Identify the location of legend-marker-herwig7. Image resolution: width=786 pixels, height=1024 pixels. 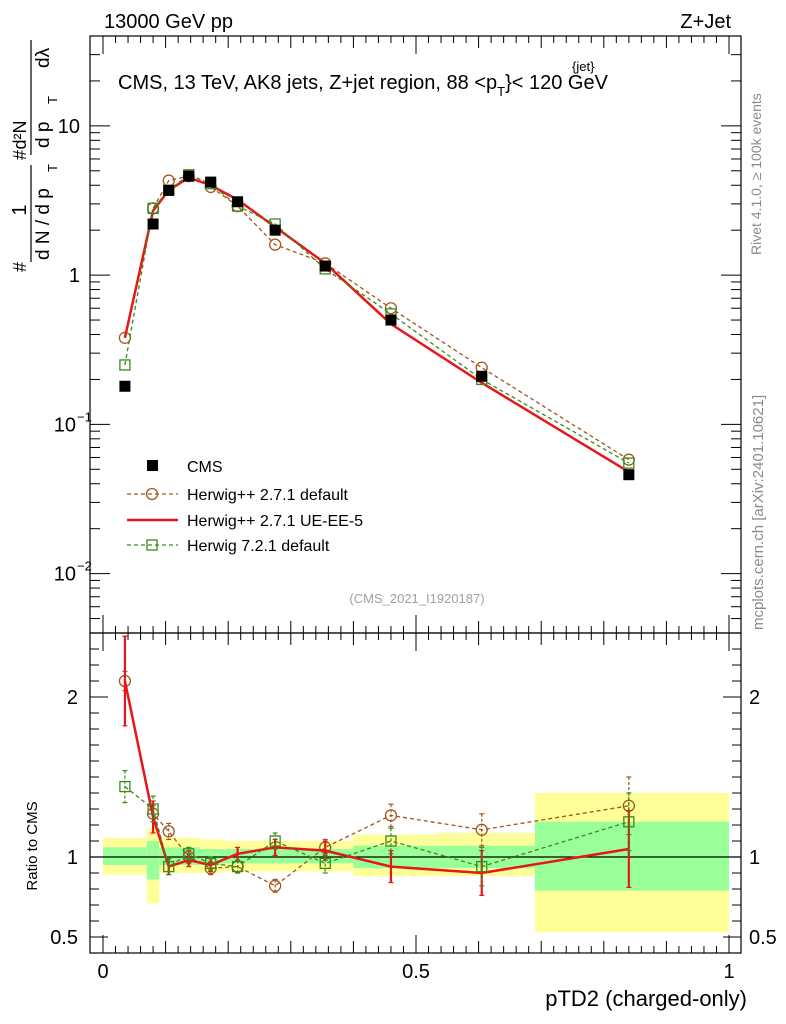
(152, 545).